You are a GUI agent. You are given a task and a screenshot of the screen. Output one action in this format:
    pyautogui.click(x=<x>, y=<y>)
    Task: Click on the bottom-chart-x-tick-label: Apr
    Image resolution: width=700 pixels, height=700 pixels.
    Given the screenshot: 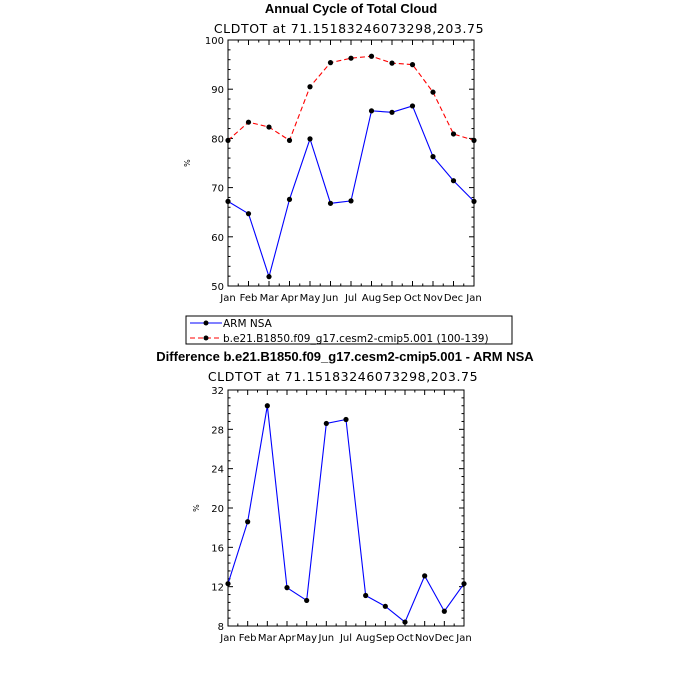 What is the action you would take?
    pyautogui.click(x=287, y=638)
    